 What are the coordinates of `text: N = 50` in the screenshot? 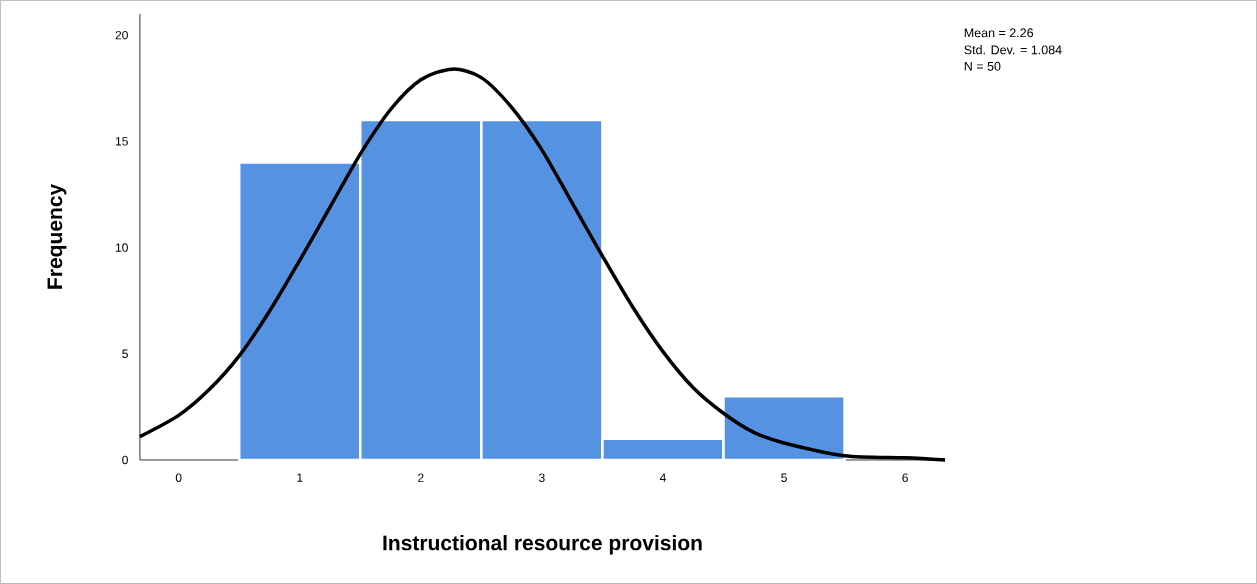 It's located at (982, 66).